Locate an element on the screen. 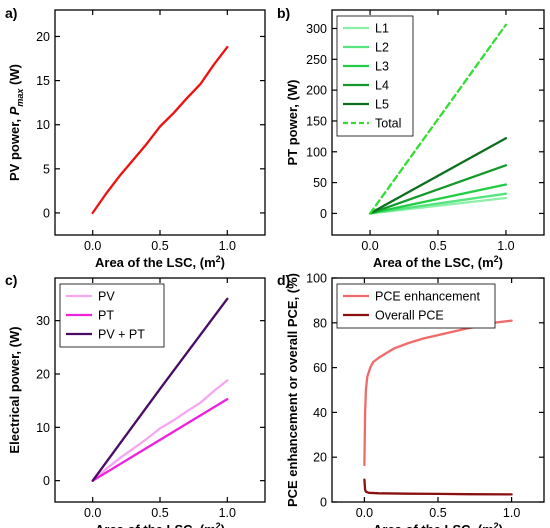 This screenshot has width=550, height=528. series-line-l4 is located at coordinates (438, 189).